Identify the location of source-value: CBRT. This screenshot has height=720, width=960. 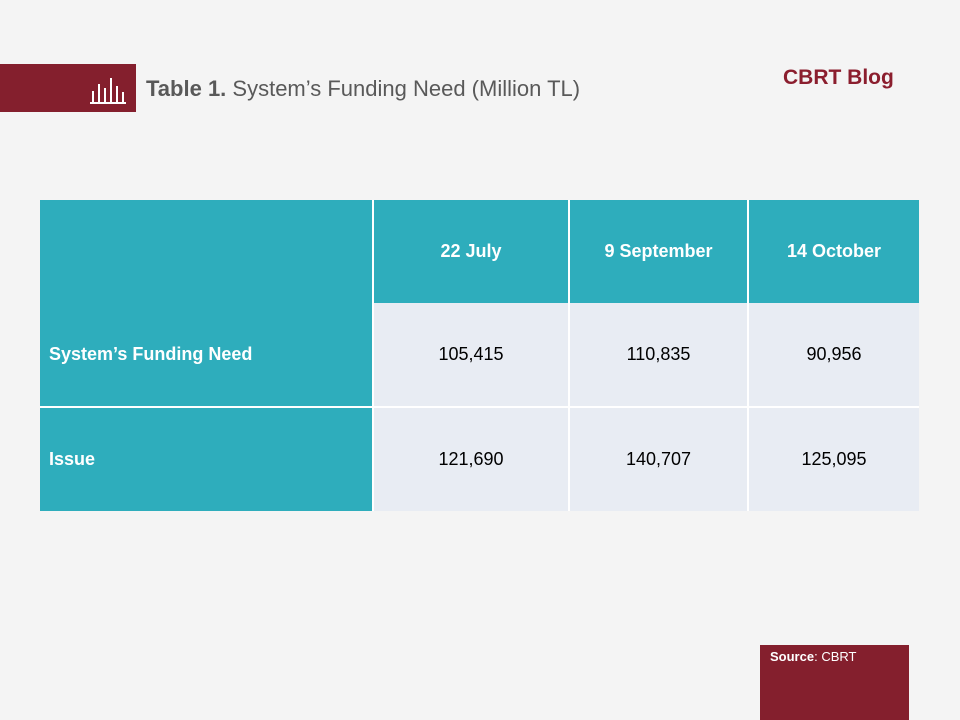
(839, 656).